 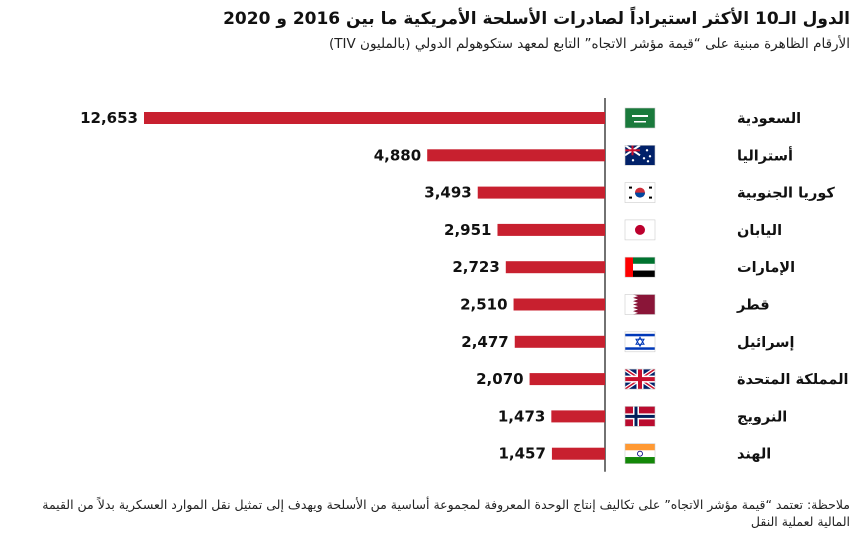 What do you see at coordinates (521, 416) in the screenshot?
I see `value-label: 1,473` at bounding box center [521, 416].